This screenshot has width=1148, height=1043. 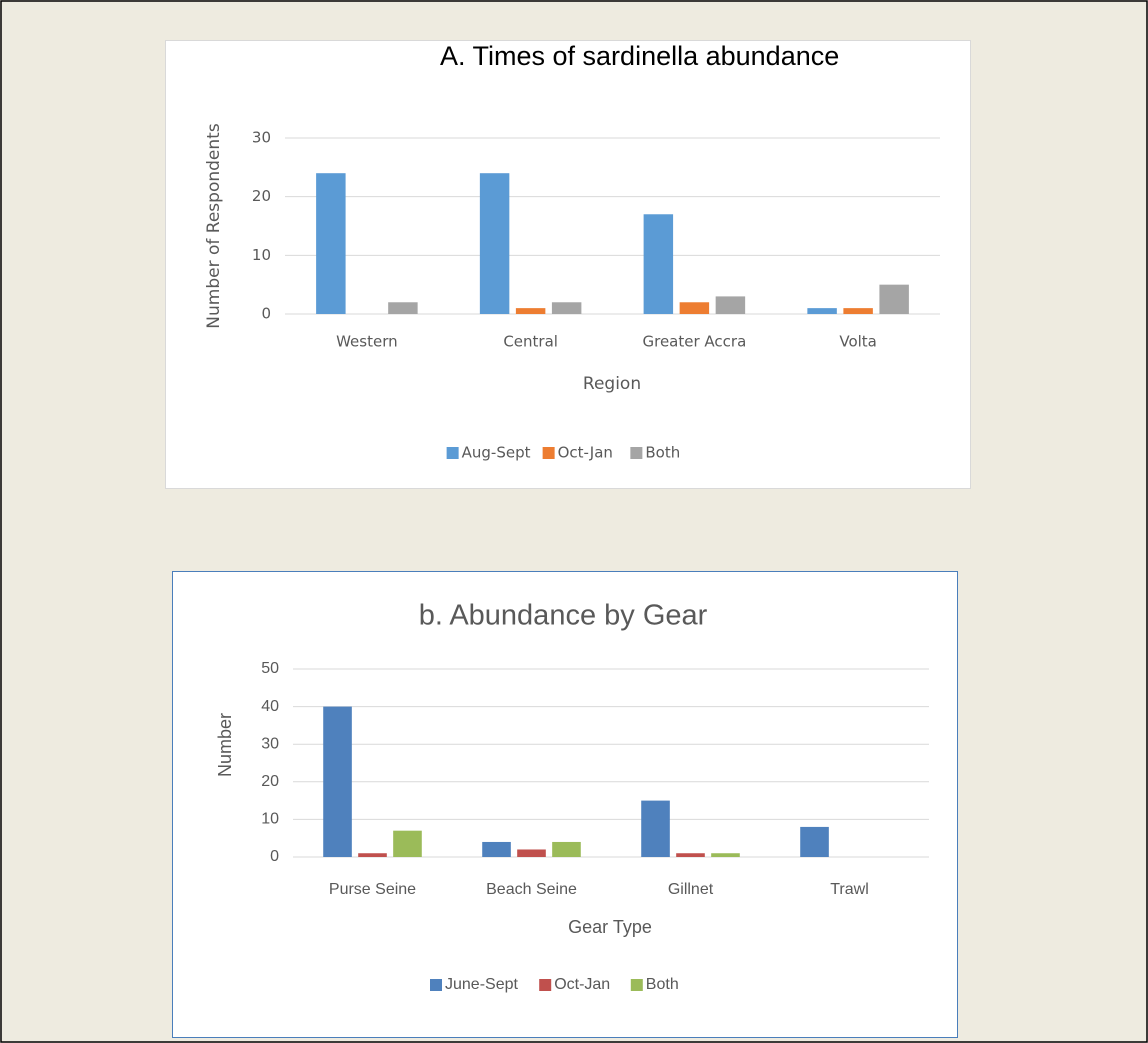 What do you see at coordinates (849, 889) in the screenshot?
I see `x-tick-label: Trawl` at bounding box center [849, 889].